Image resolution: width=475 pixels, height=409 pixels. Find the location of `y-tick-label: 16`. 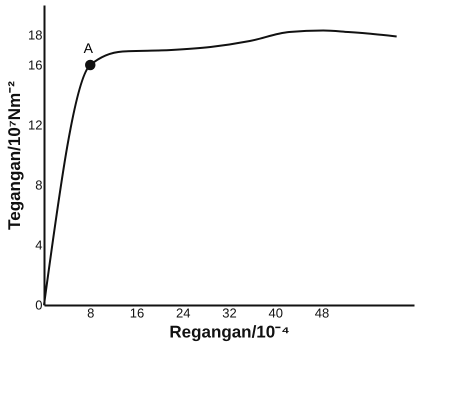

y-tick-label: 16 is located at coordinates (35, 65).